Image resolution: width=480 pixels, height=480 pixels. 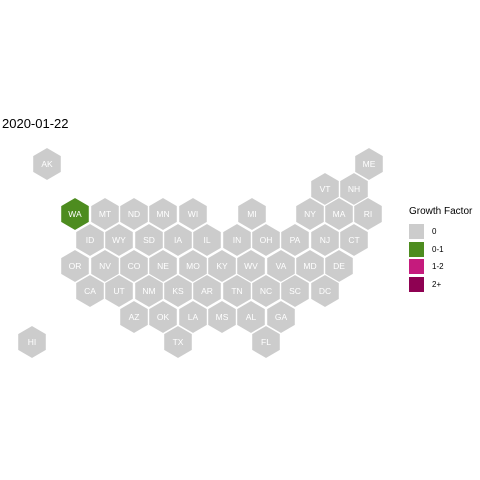 I want to click on state-label: NC, so click(x=266, y=291).